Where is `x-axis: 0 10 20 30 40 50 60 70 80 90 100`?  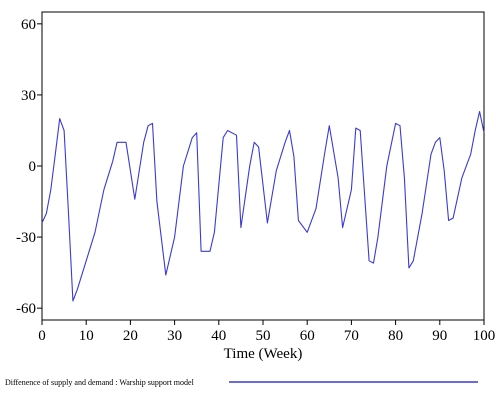 x-axis: 0 10 20 30 40 50 60 70 80 90 100 is located at coordinates (266, 332).